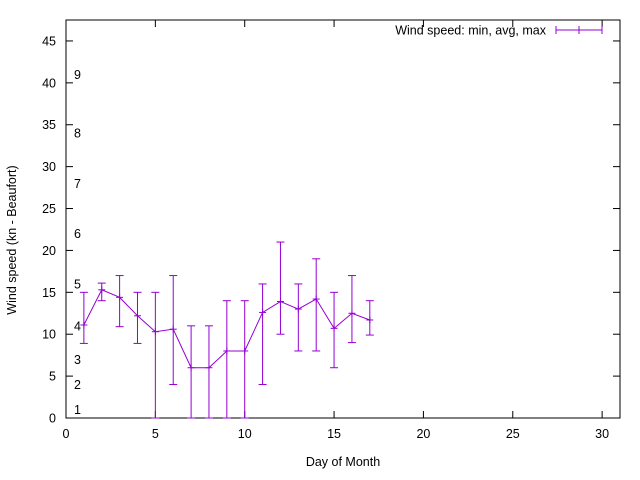  What do you see at coordinates (155, 434) in the screenshot?
I see `x-tick-label: 5` at bounding box center [155, 434].